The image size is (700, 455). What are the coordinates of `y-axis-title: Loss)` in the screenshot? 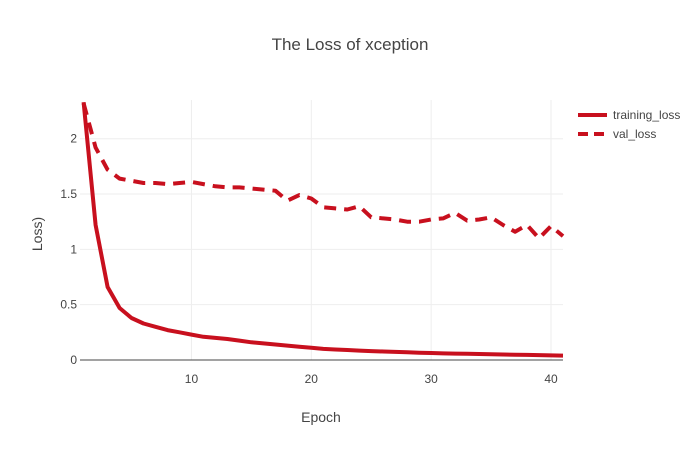 It's located at (37, 234).